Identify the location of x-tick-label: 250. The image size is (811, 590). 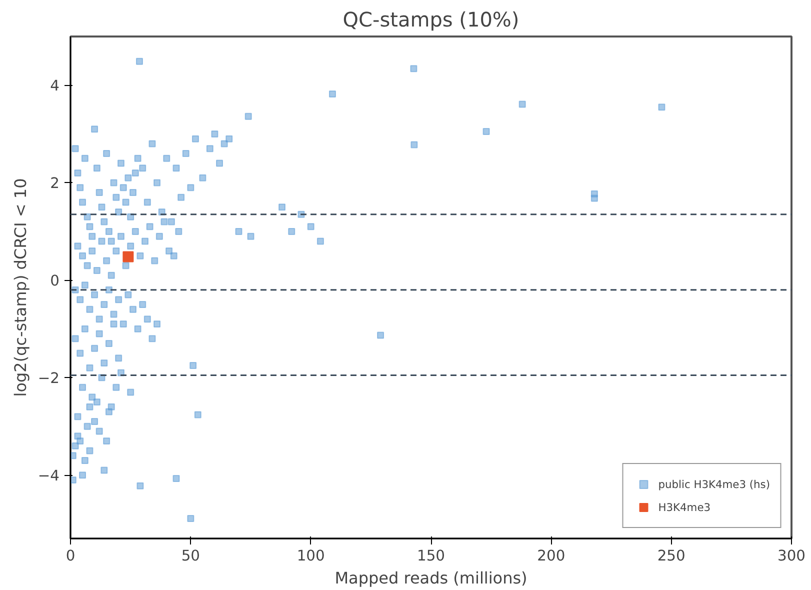
(671, 556).